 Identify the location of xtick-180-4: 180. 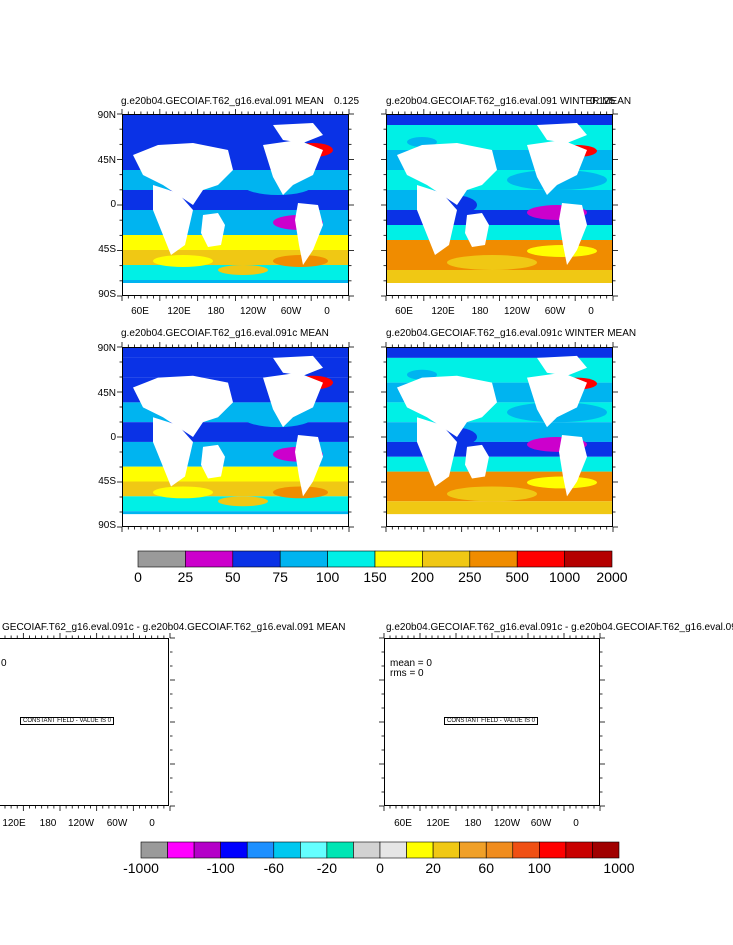
(473, 823).